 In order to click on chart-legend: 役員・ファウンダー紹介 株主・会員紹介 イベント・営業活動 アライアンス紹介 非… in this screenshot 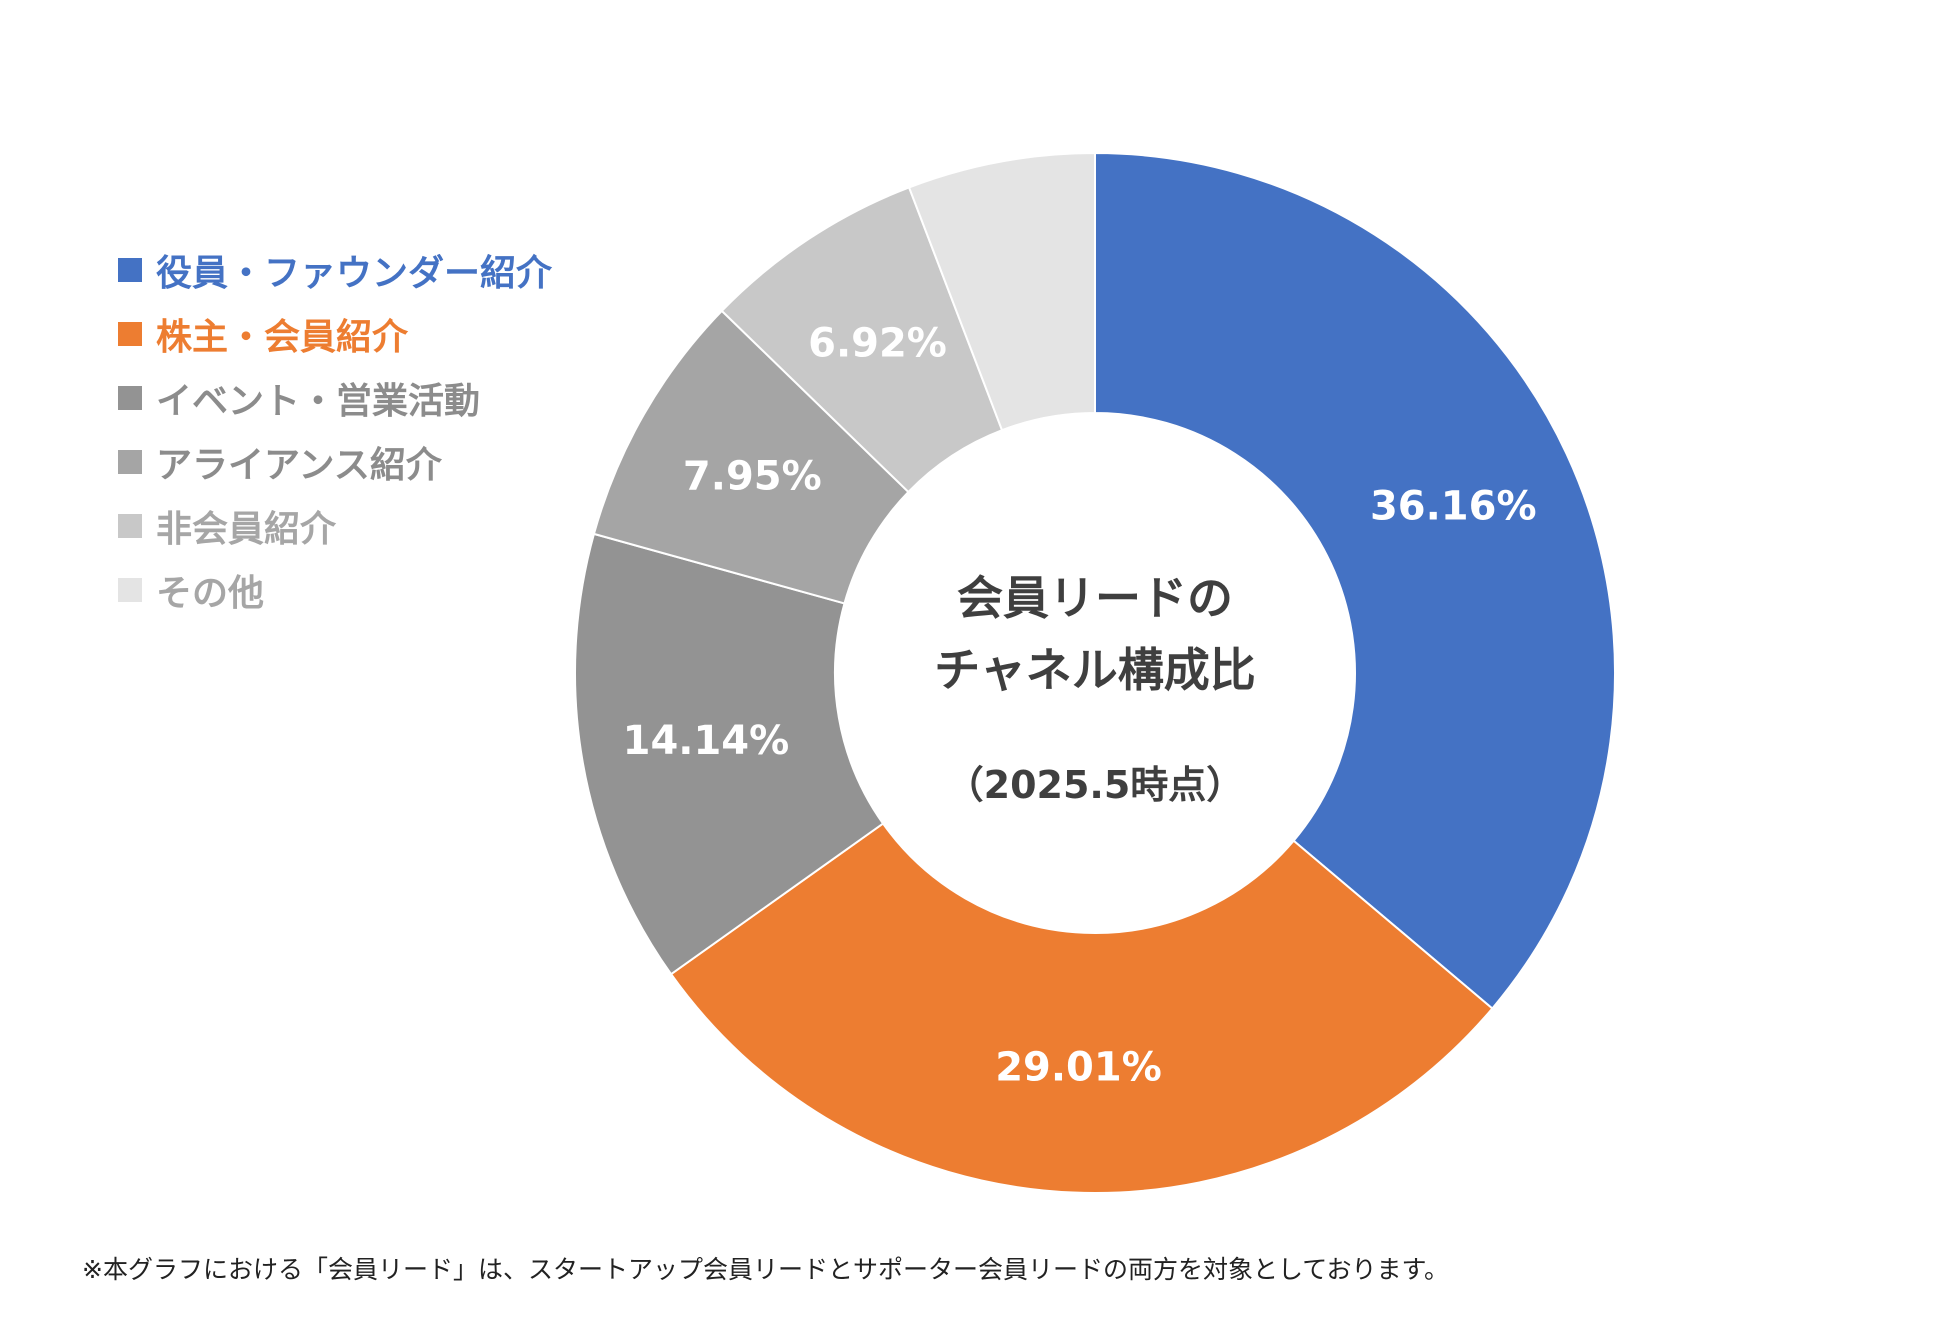, I will do `click(335, 430)`.